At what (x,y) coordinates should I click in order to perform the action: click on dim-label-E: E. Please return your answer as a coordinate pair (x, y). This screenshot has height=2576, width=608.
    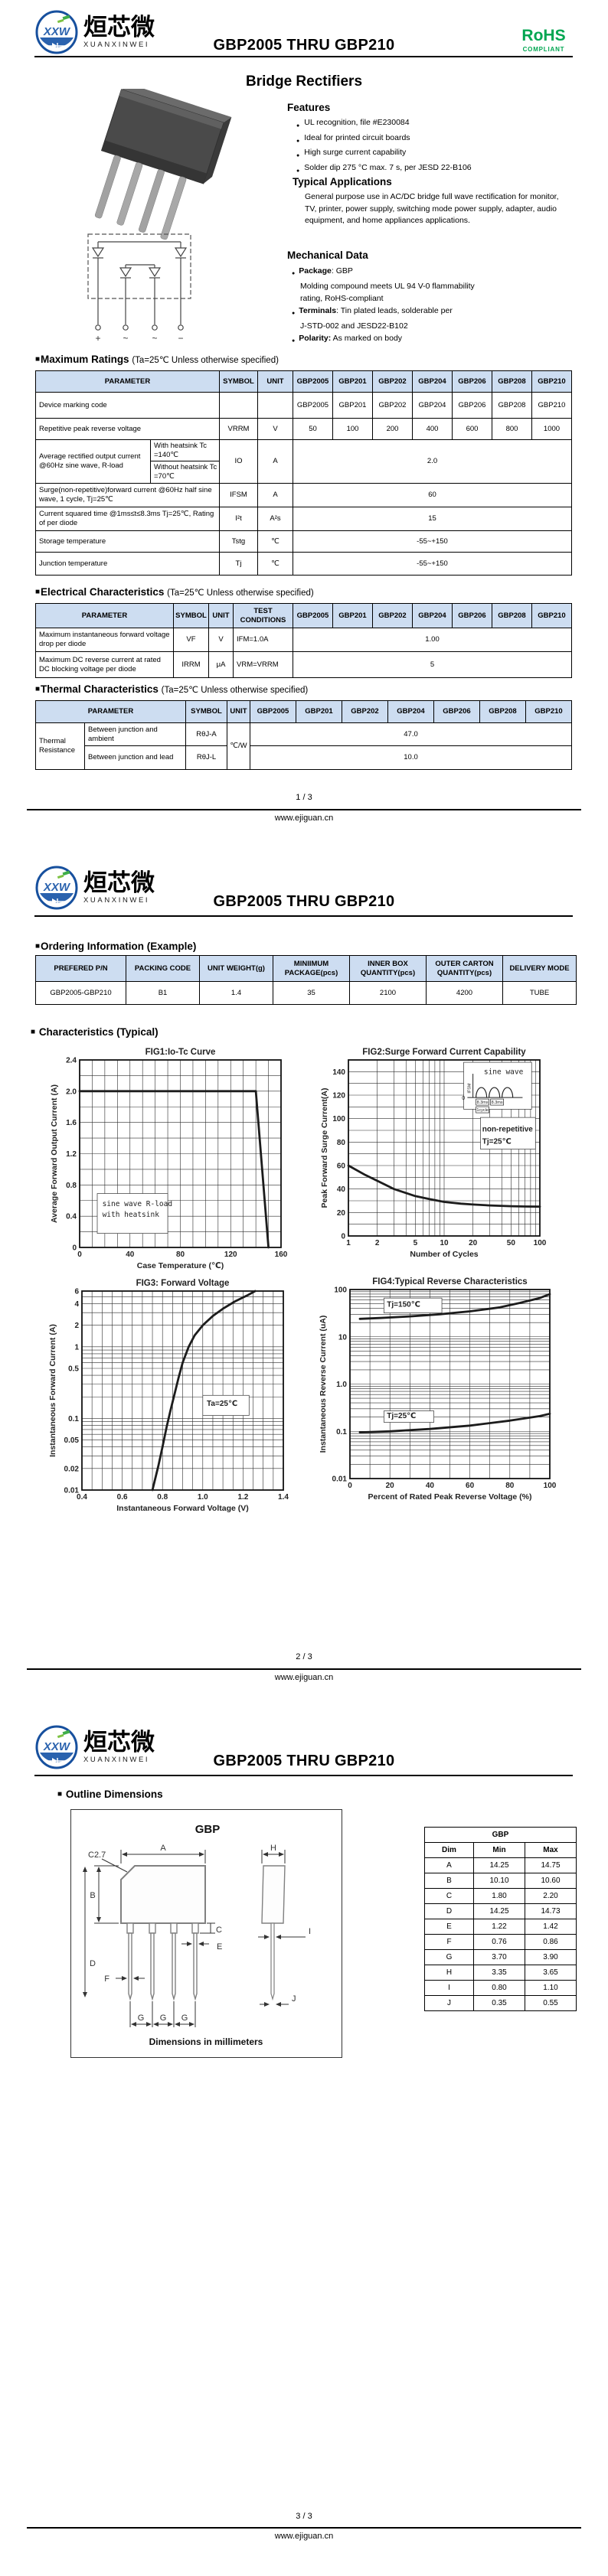
    Looking at the image, I should click on (219, 1947).